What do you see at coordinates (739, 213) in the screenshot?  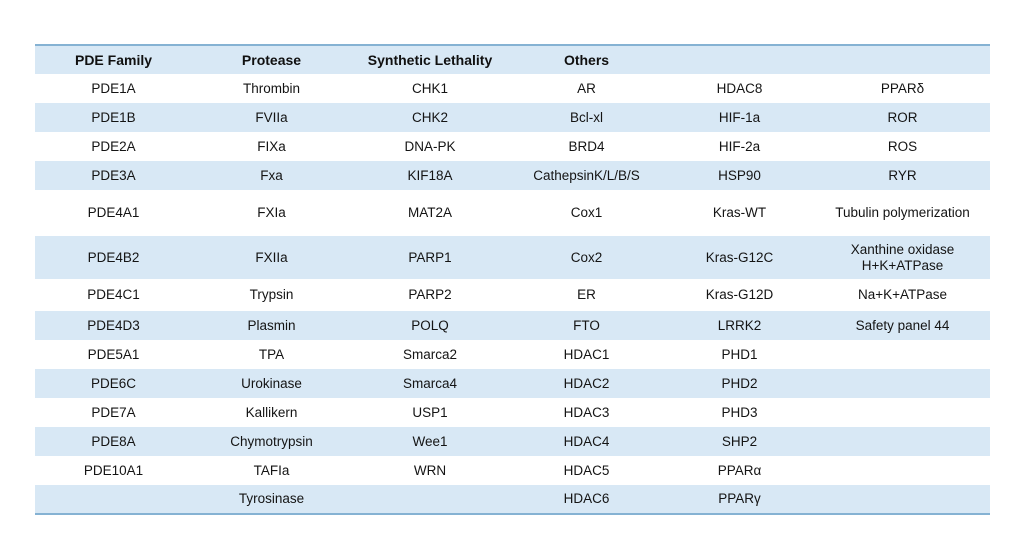 I see `table-cell: Kras-WT` at bounding box center [739, 213].